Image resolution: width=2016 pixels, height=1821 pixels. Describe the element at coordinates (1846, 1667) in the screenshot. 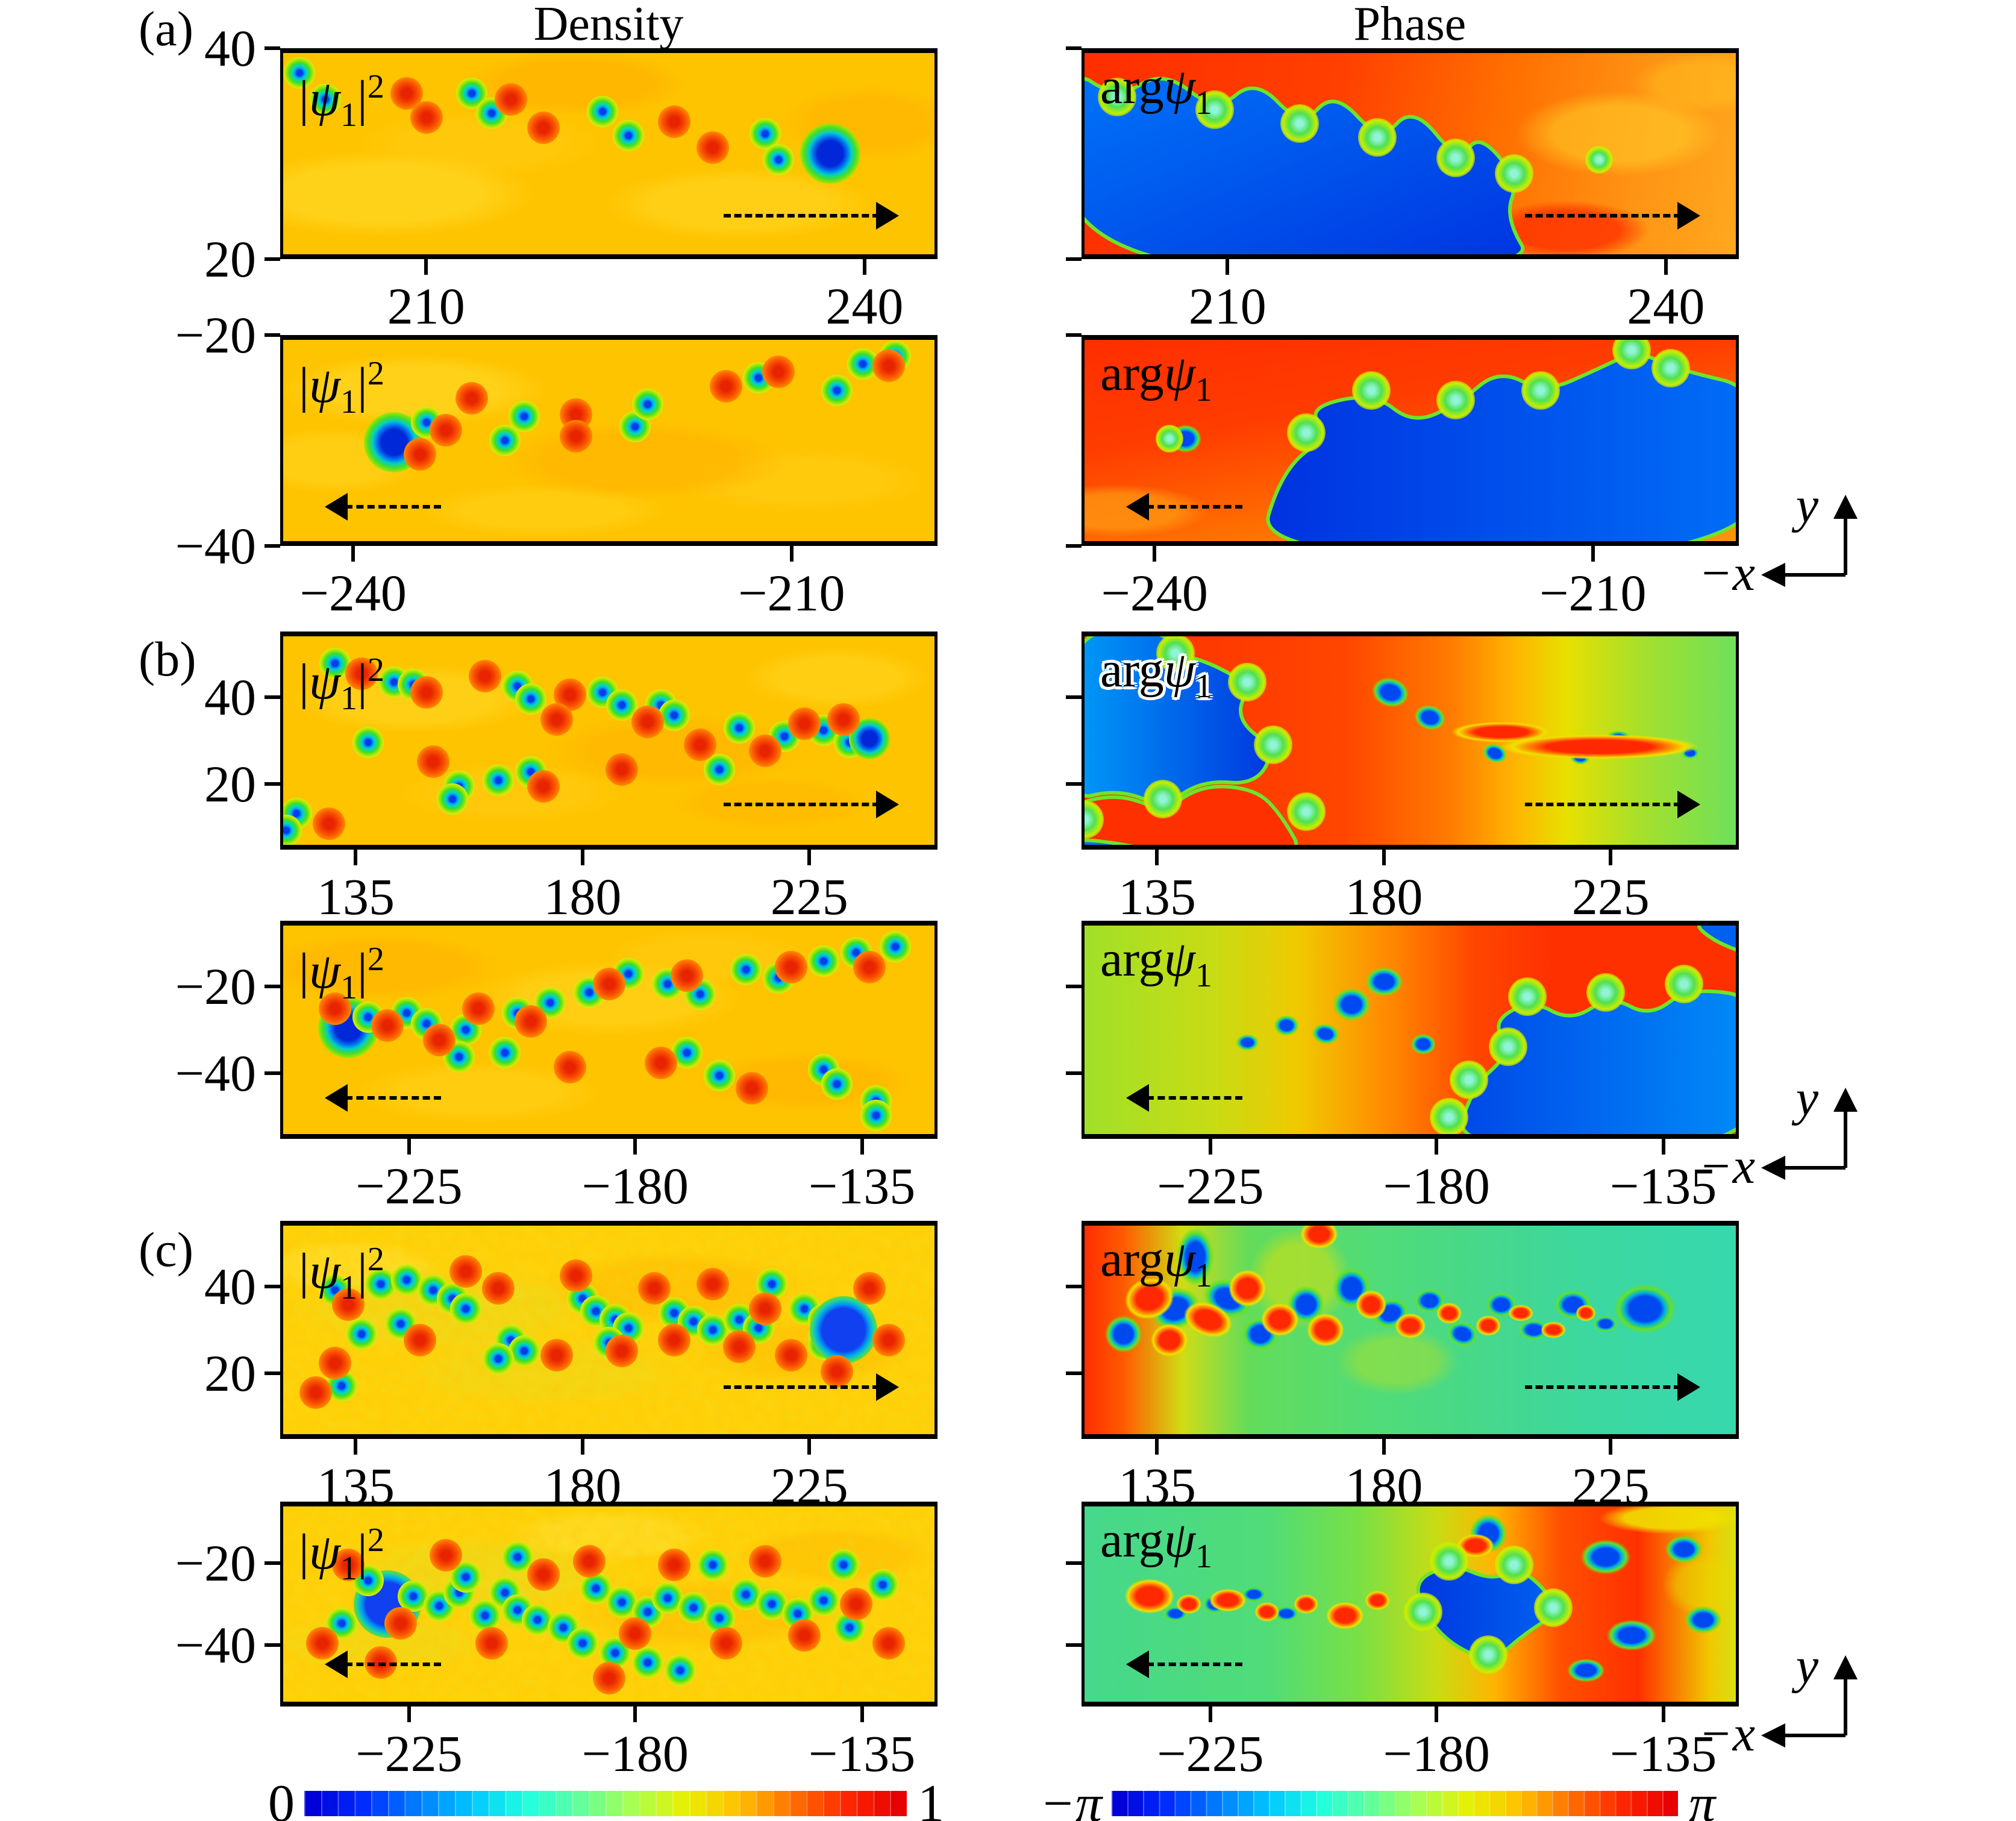

I see `axis-indicator-y-arrowhead` at that location.